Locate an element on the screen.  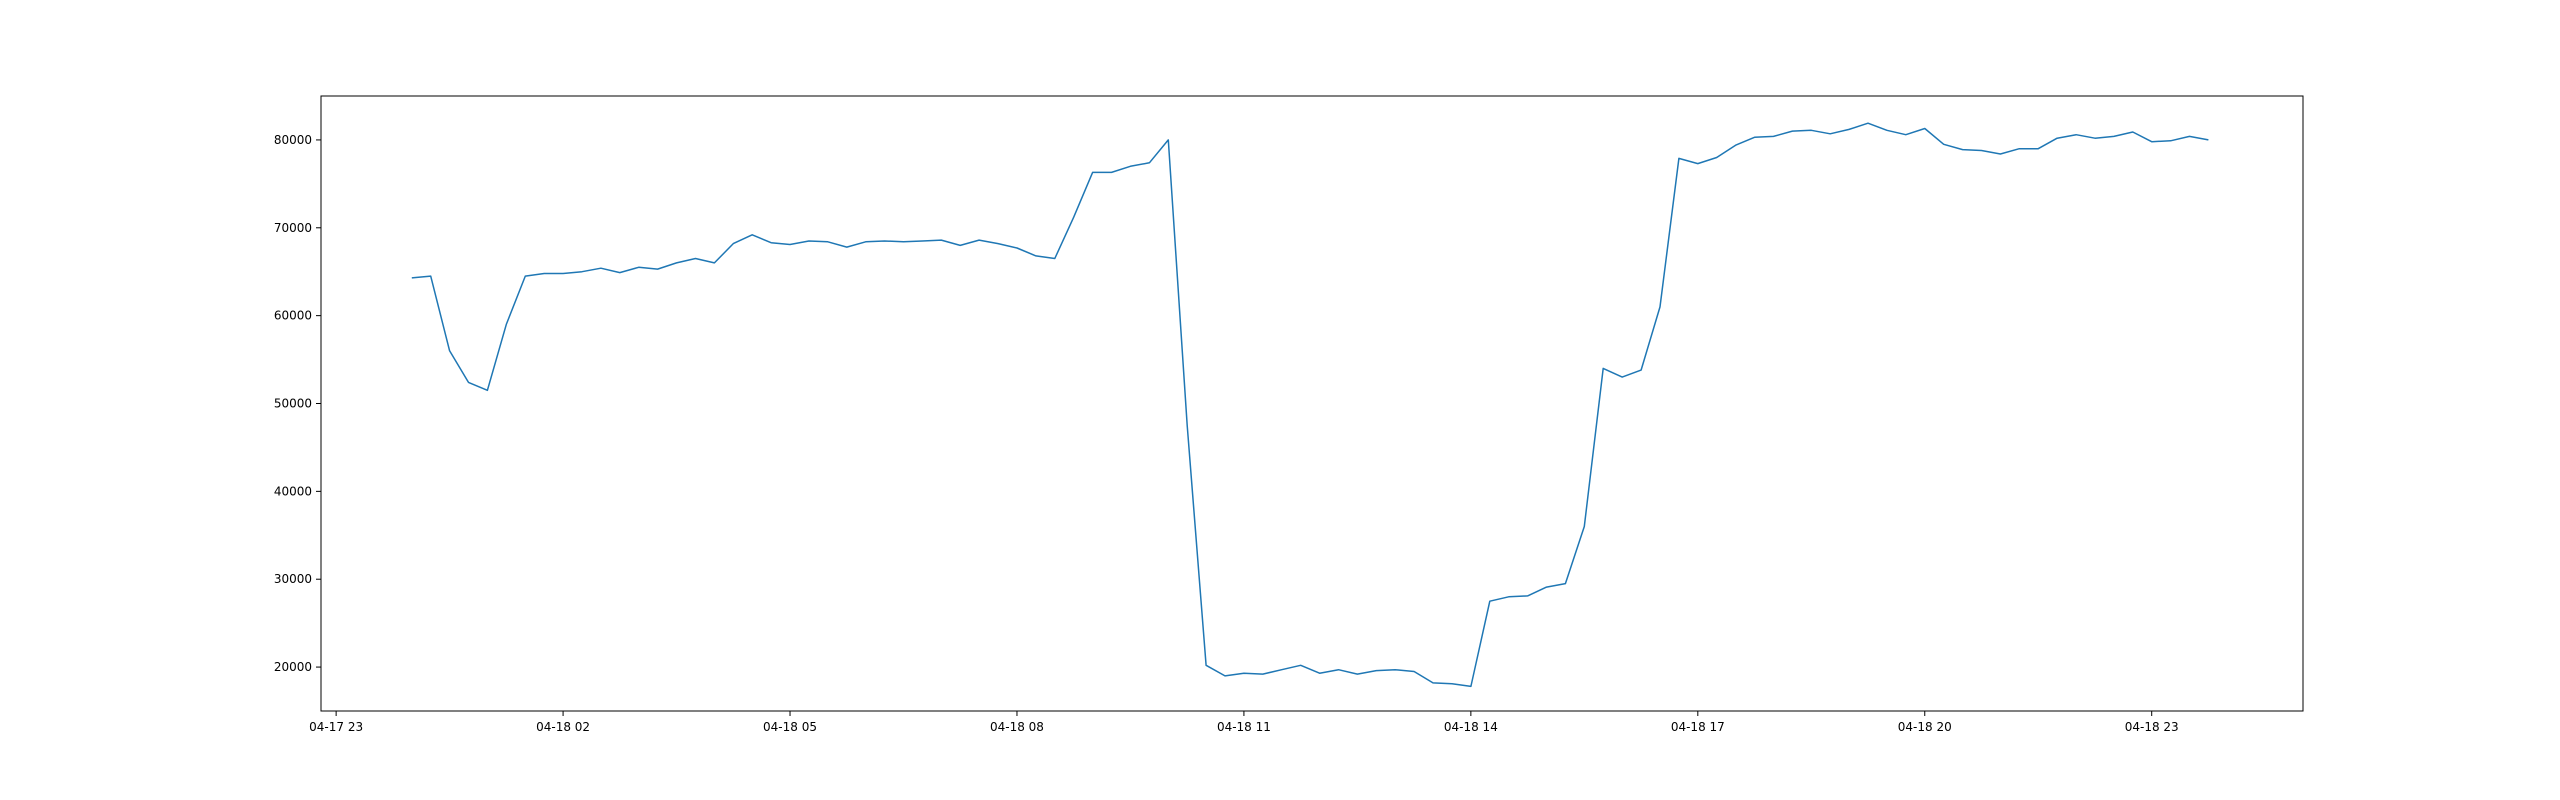
x-tick-label: 04-18 23 is located at coordinates (2152, 727).